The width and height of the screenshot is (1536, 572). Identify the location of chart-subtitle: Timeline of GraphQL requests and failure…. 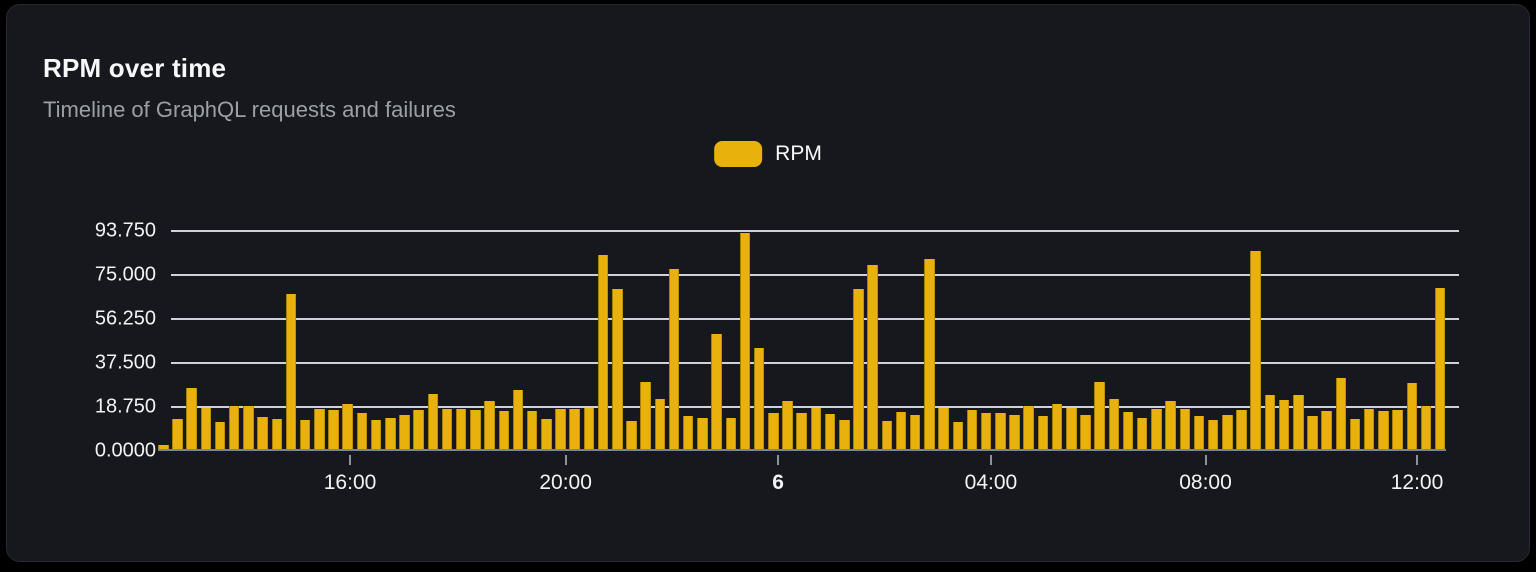
(249, 109).